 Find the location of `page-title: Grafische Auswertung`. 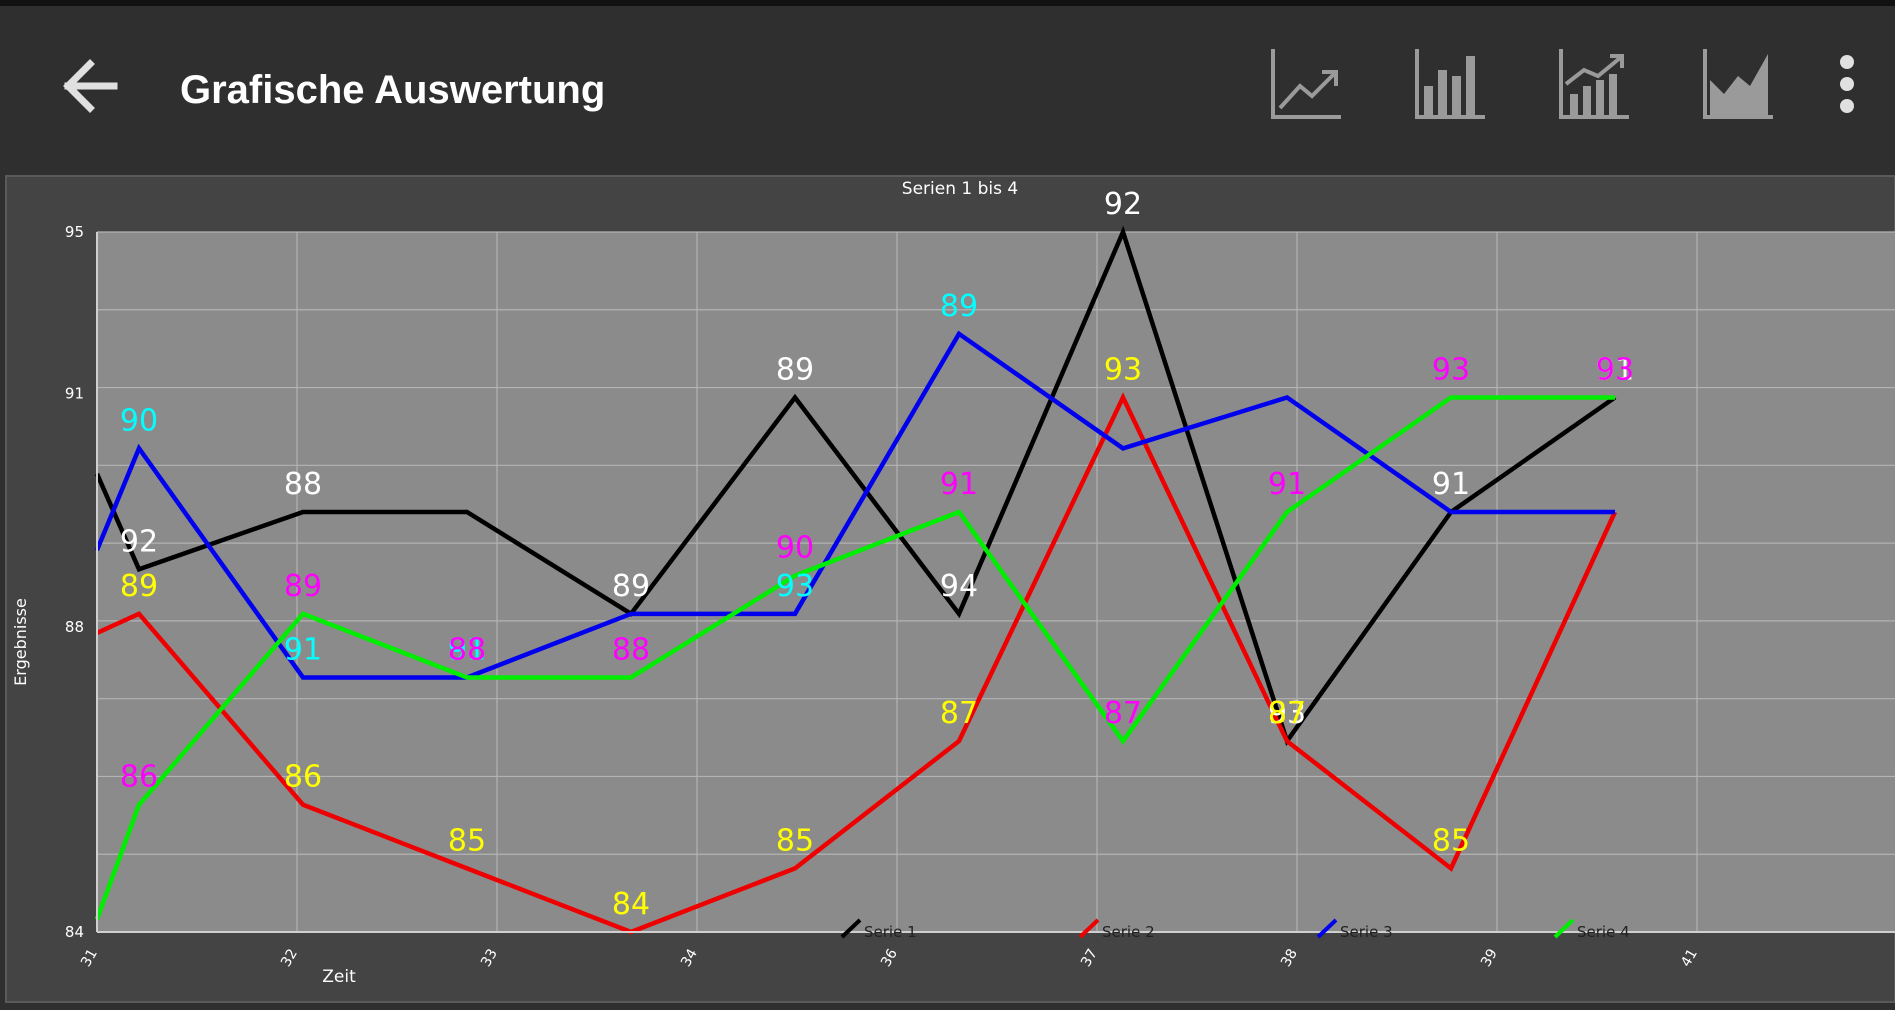

page-title: Grafische Auswertung is located at coordinates (393, 90).